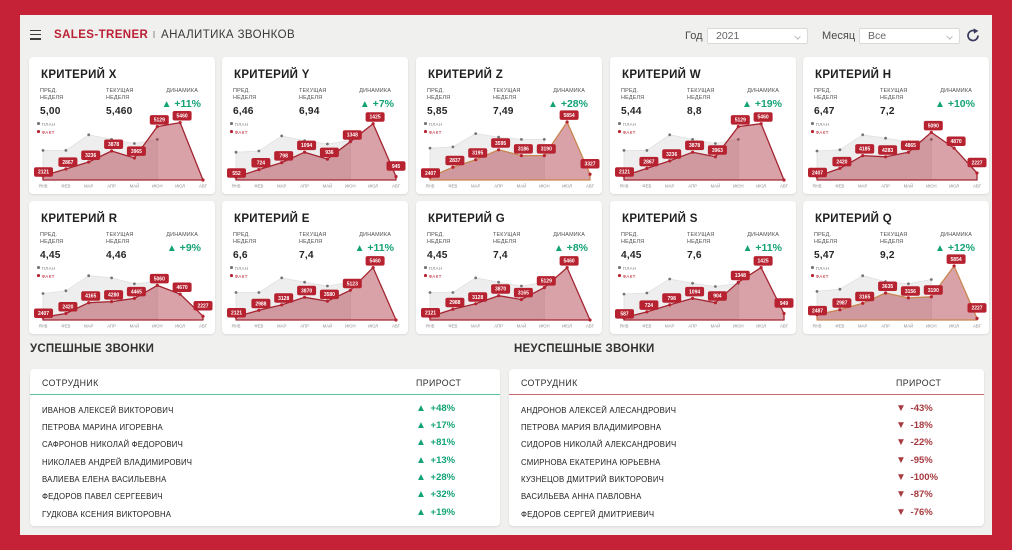 The height and width of the screenshot is (550, 1012). Describe the element at coordinates (784, 304) in the screenshot. I see `svg-text: 949` at that location.